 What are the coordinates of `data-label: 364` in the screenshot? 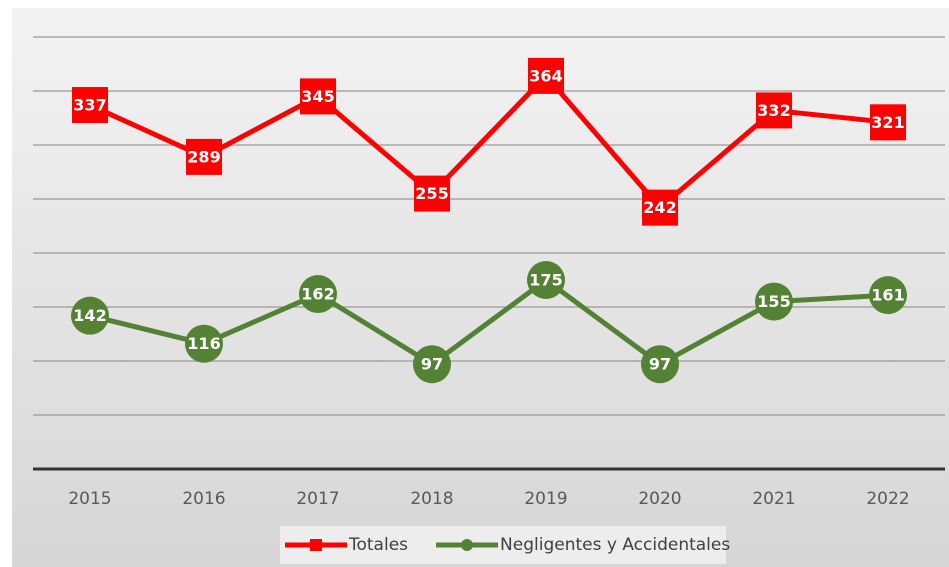 It's located at (545, 75).